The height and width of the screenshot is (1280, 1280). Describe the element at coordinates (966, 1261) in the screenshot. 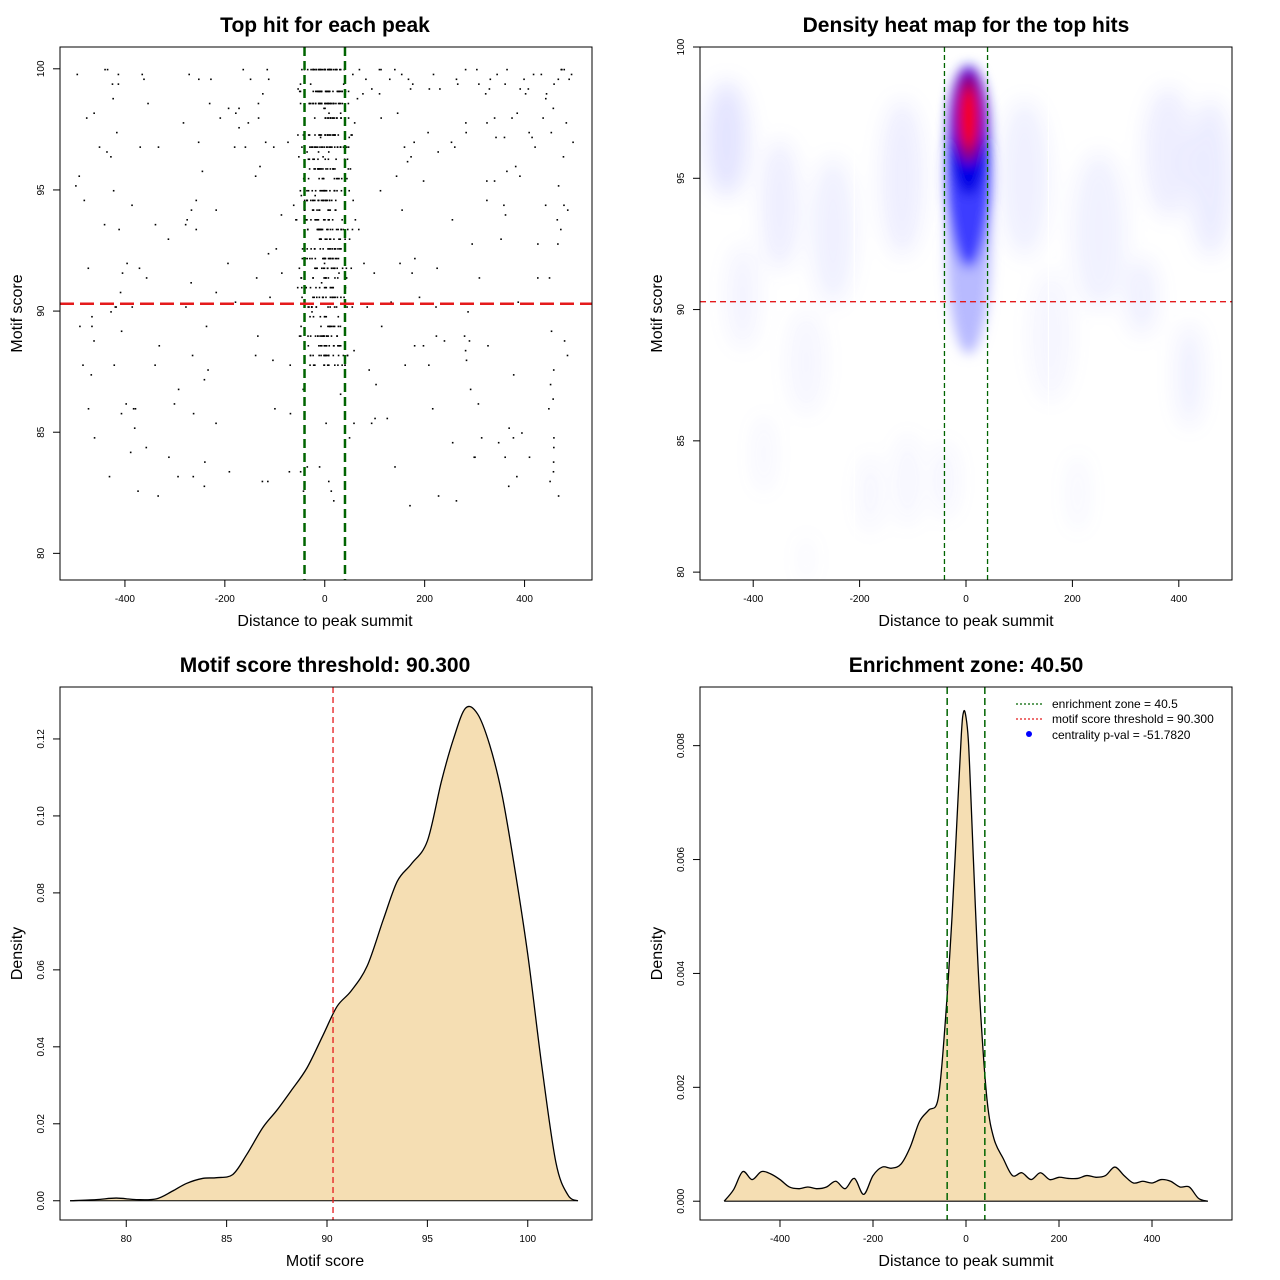

I see `x-axis-label: Distance to peak summit` at that location.